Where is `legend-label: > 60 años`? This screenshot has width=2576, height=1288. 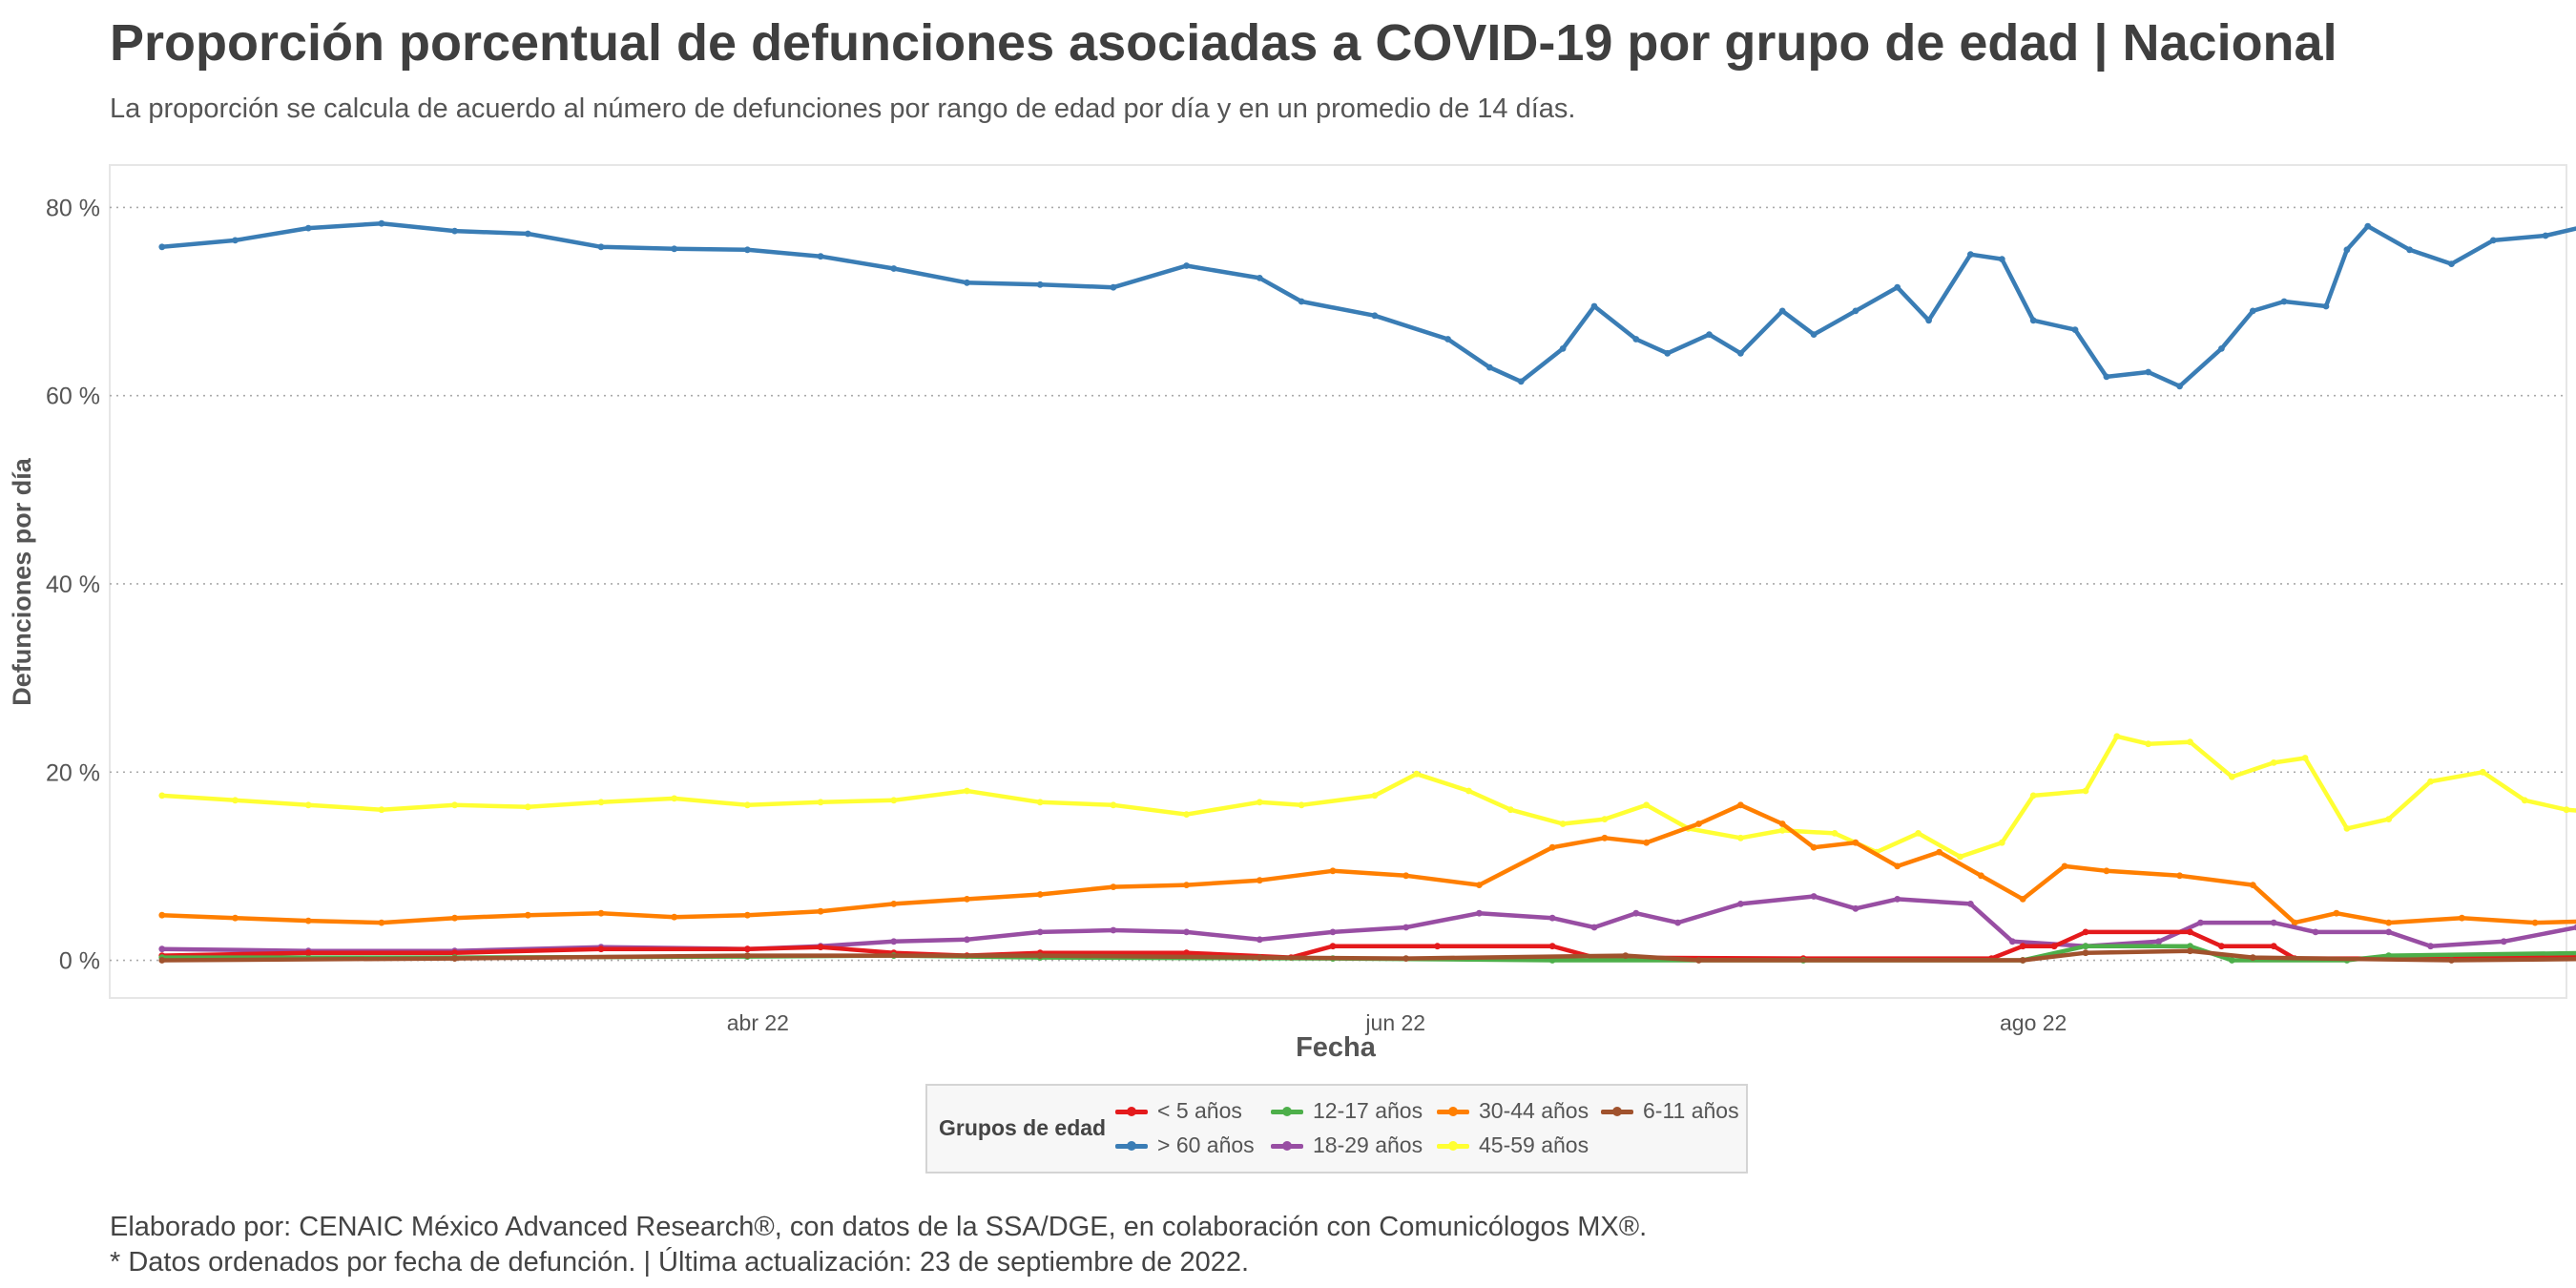
legend-label: > 60 años is located at coordinates (1206, 1144).